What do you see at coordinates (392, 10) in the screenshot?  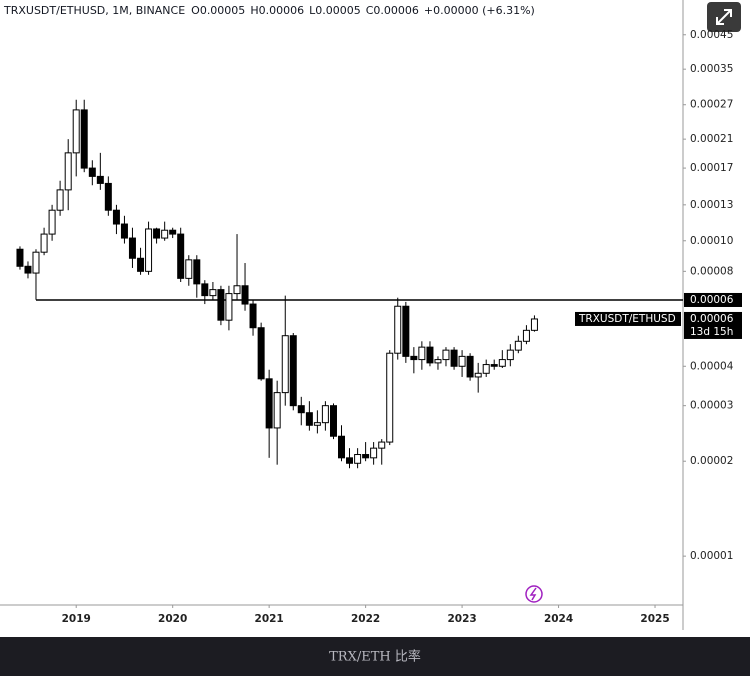 I see `status-item: C0.00006` at bounding box center [392, 10].